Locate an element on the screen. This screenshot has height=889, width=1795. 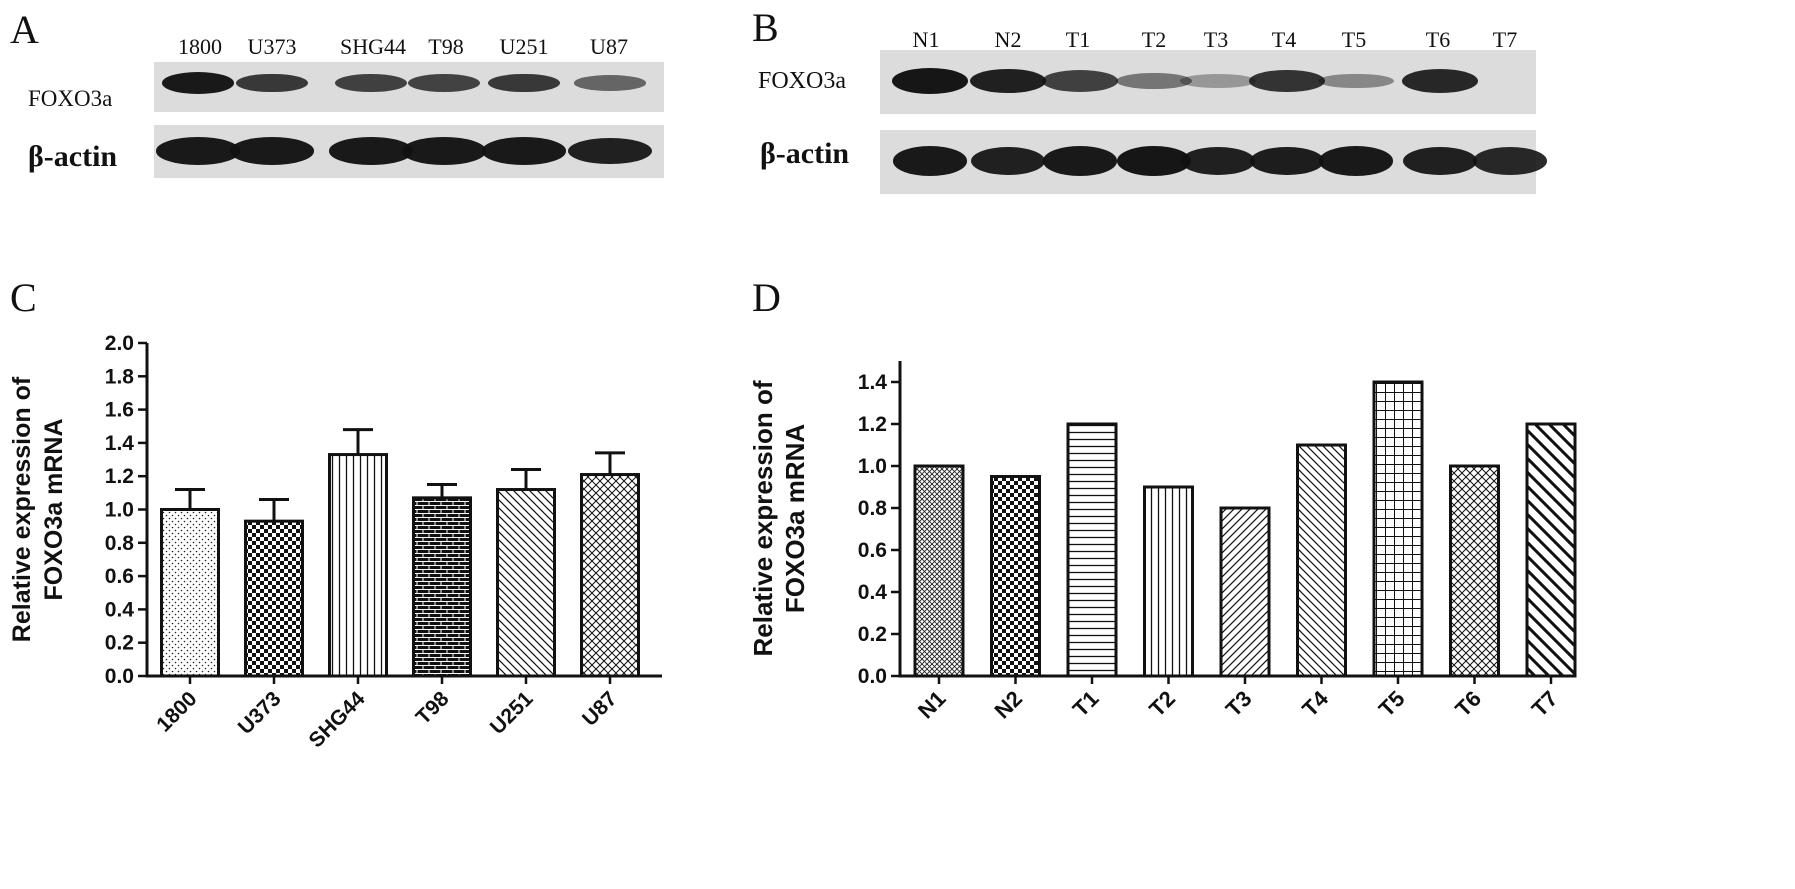
y-tick-label: 0.8 is located at coordinates (120, 543).